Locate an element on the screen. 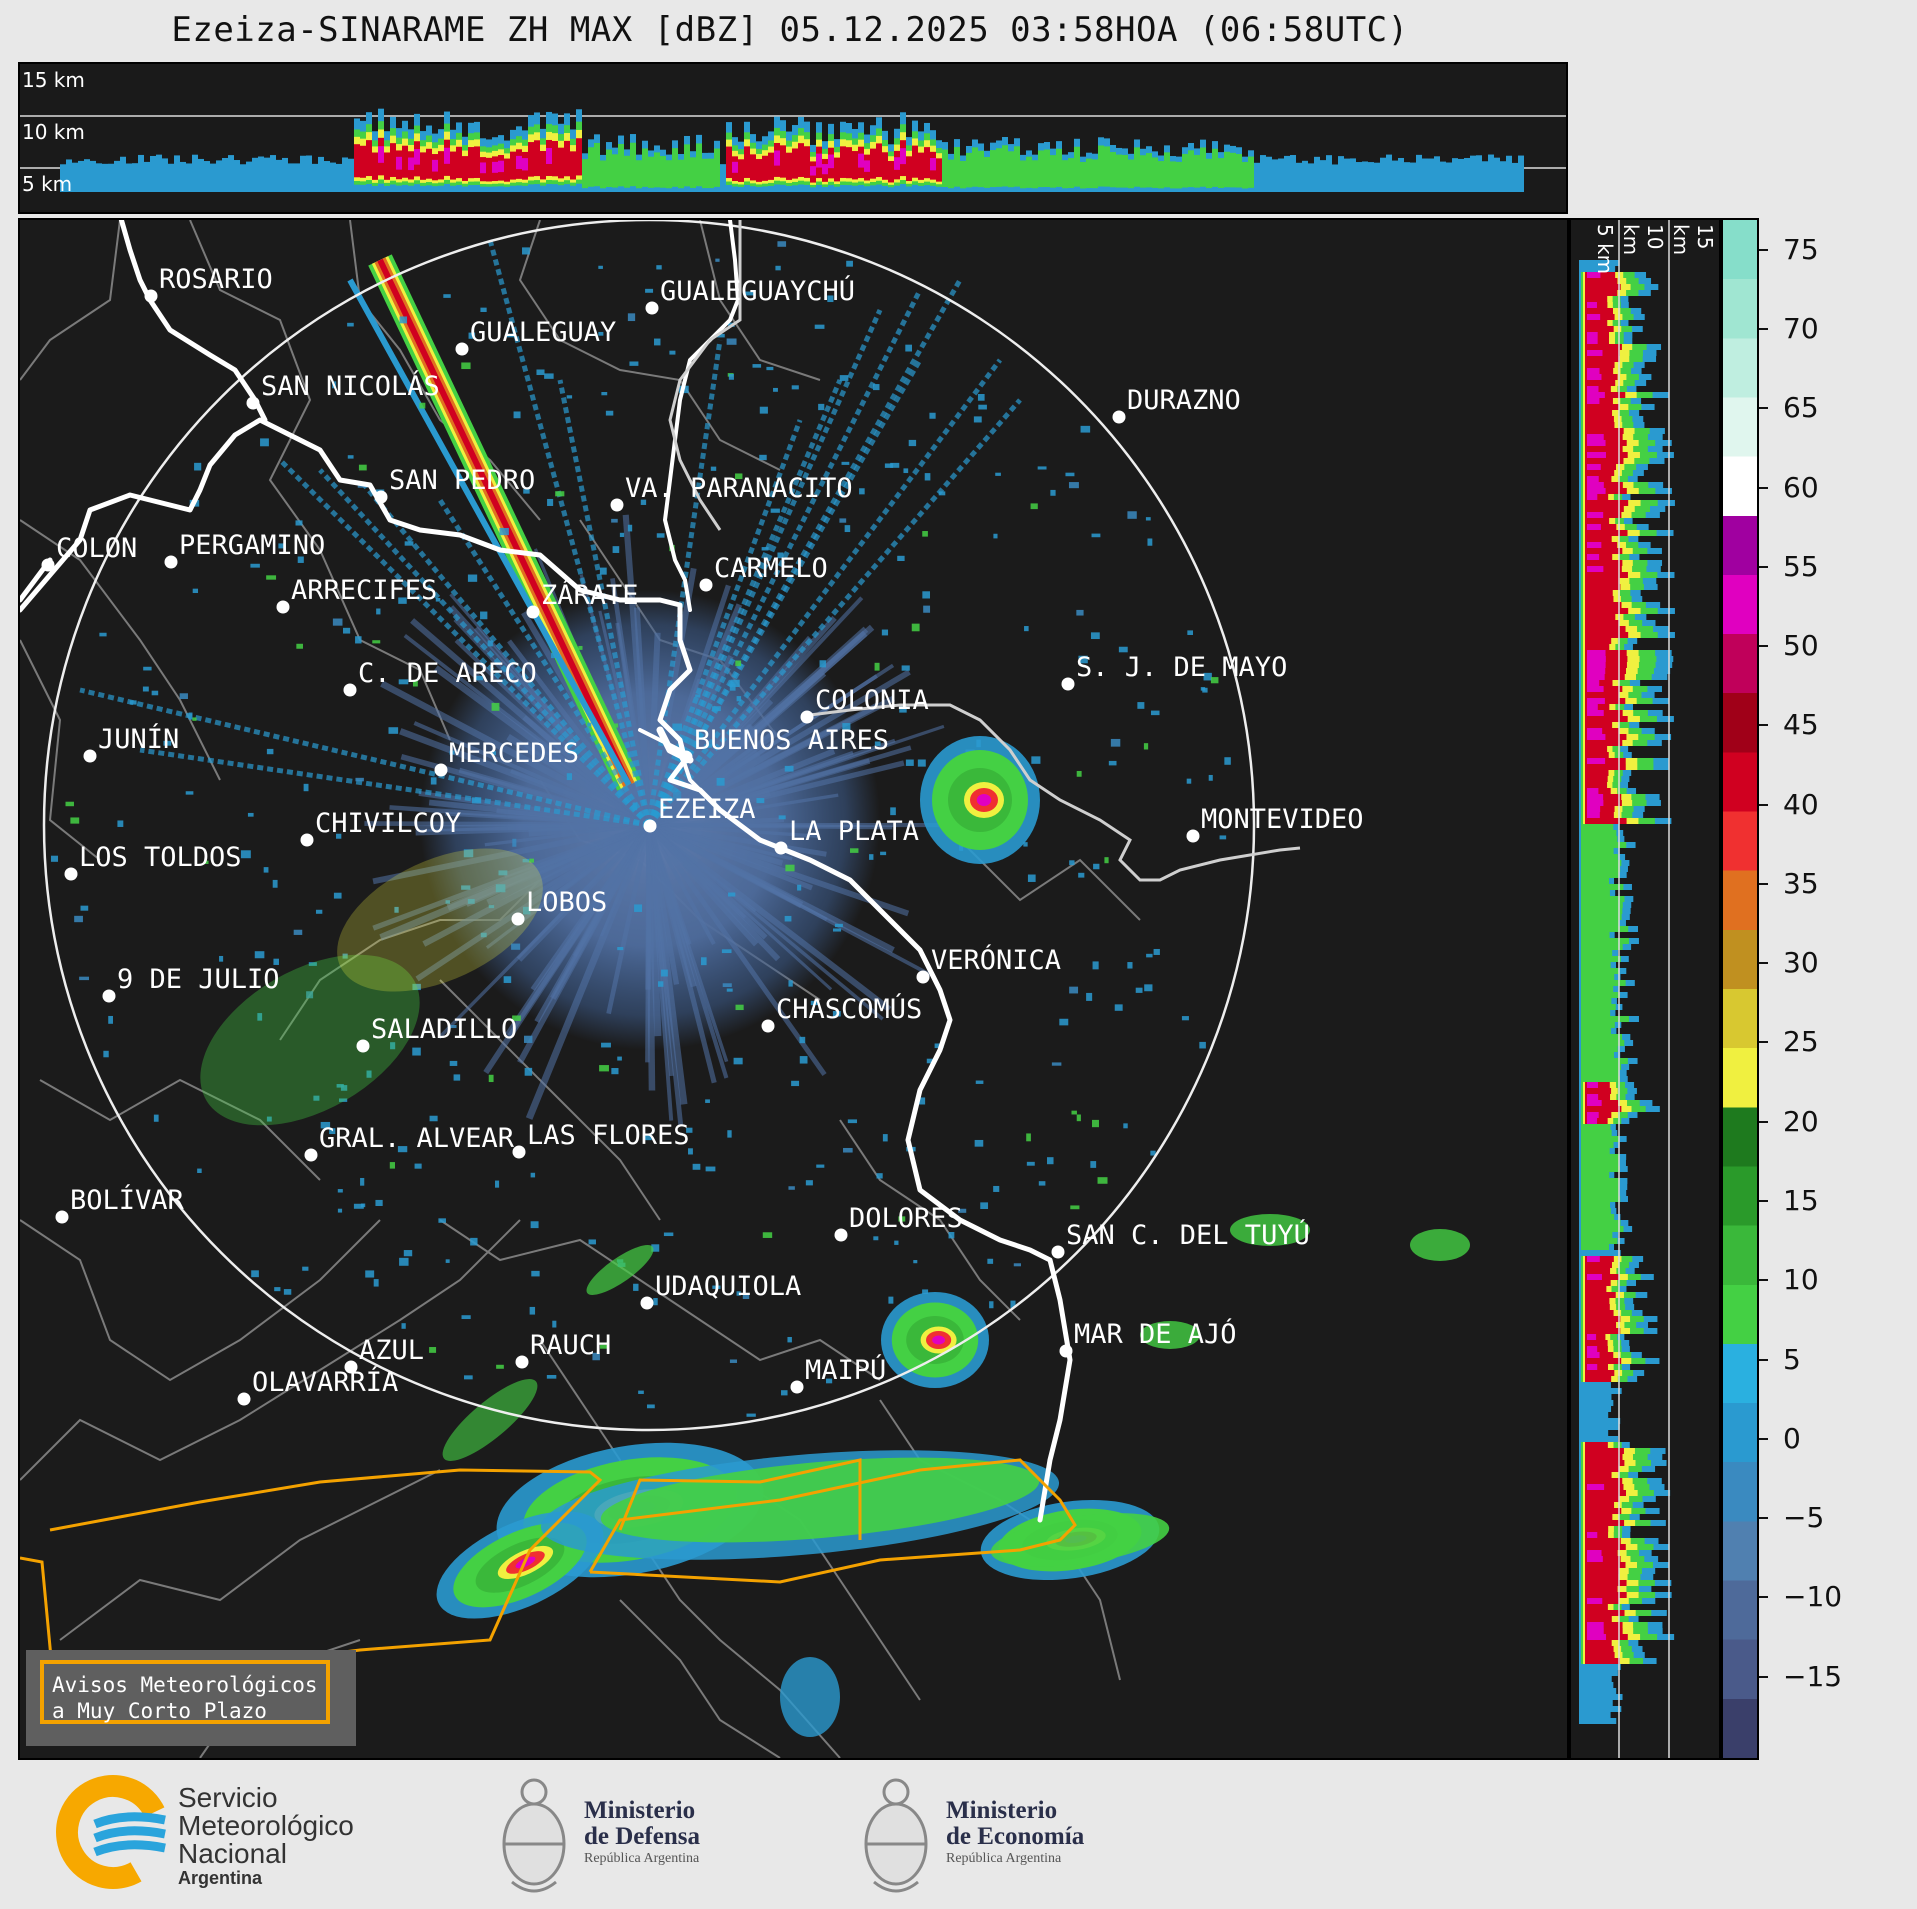  city-label: COLONIA is located at coordinates (872, 700).